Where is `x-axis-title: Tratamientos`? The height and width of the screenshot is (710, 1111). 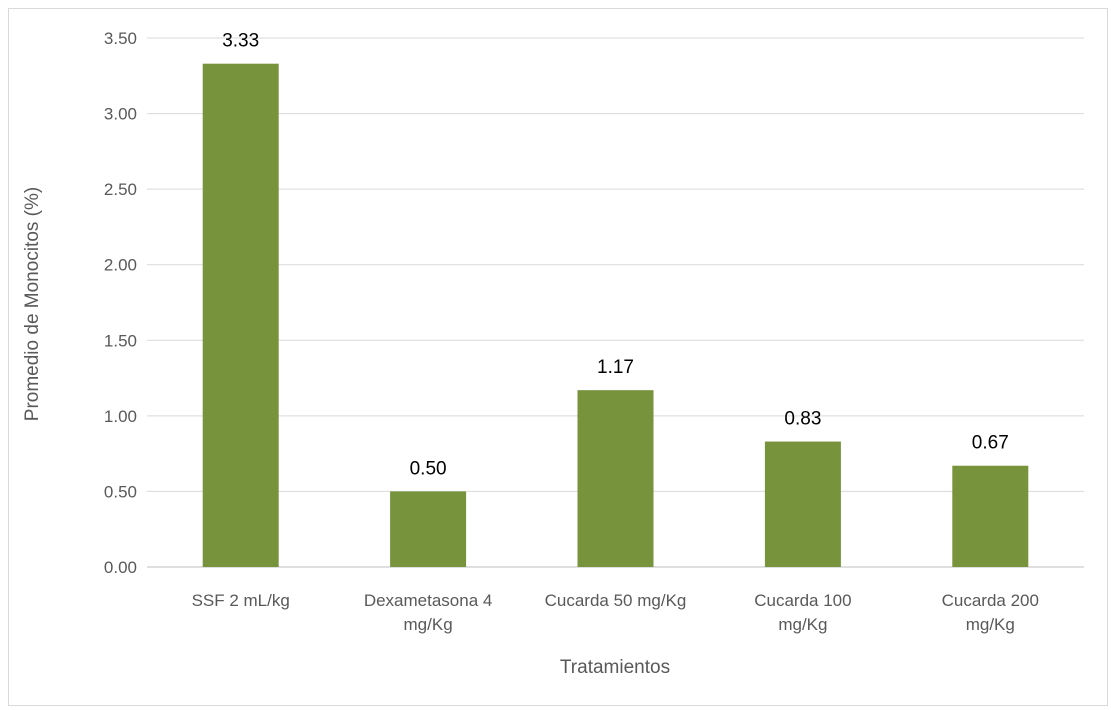 x-axis-title: Tratamientos is located at coordinates (615, 667).